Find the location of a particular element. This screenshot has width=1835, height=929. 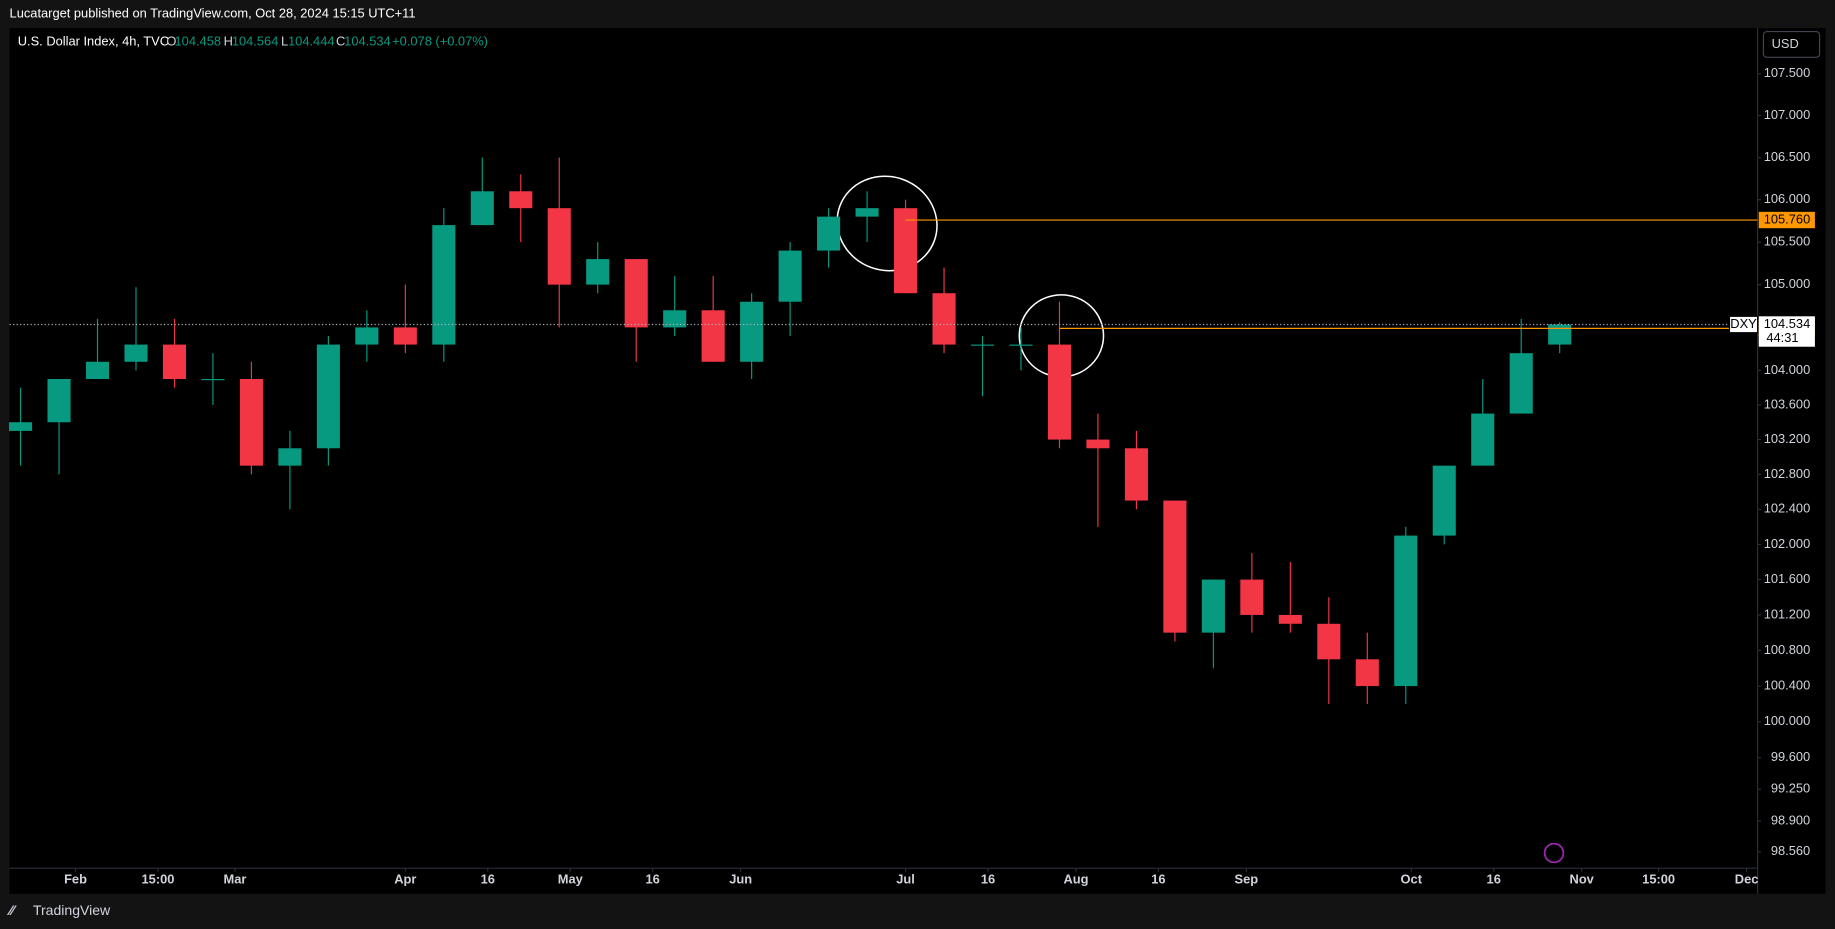

x-tick-label: Nov is located at coordinates (1582, 878).